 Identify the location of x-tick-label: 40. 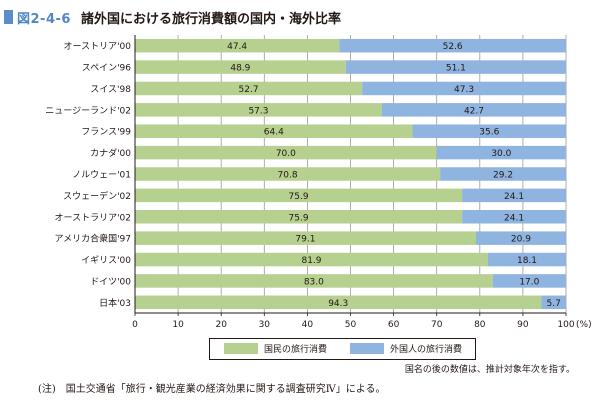
(308, 325).